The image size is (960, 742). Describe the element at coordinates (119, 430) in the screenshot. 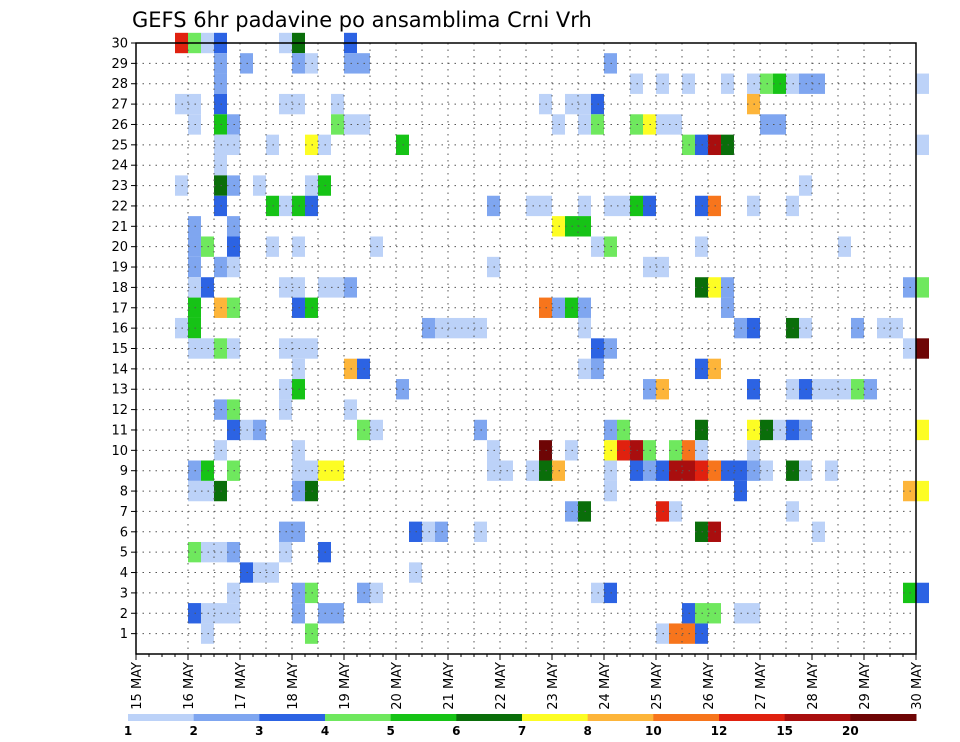

I see `y-tick-label: 11` at that location.